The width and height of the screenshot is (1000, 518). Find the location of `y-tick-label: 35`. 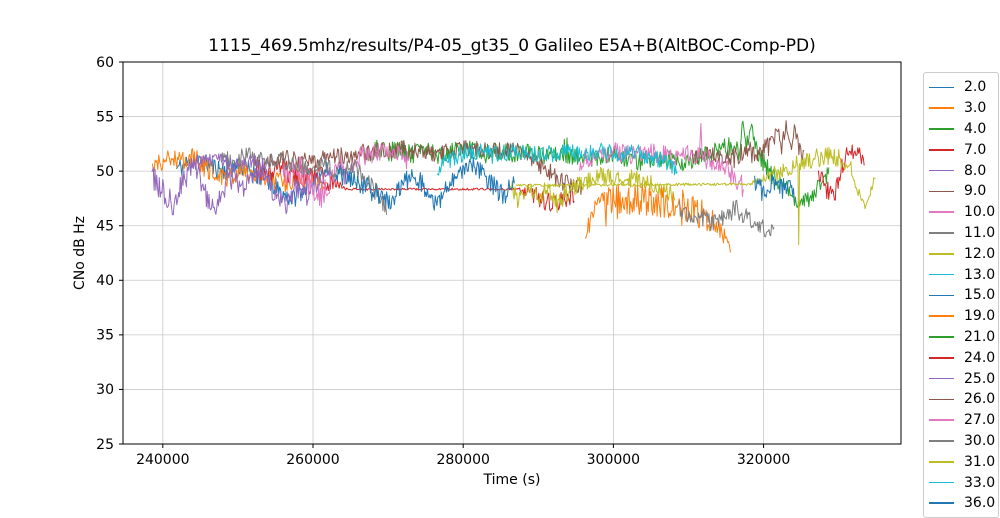

y-tick-label: 35 is located at coordinates (105, 336).